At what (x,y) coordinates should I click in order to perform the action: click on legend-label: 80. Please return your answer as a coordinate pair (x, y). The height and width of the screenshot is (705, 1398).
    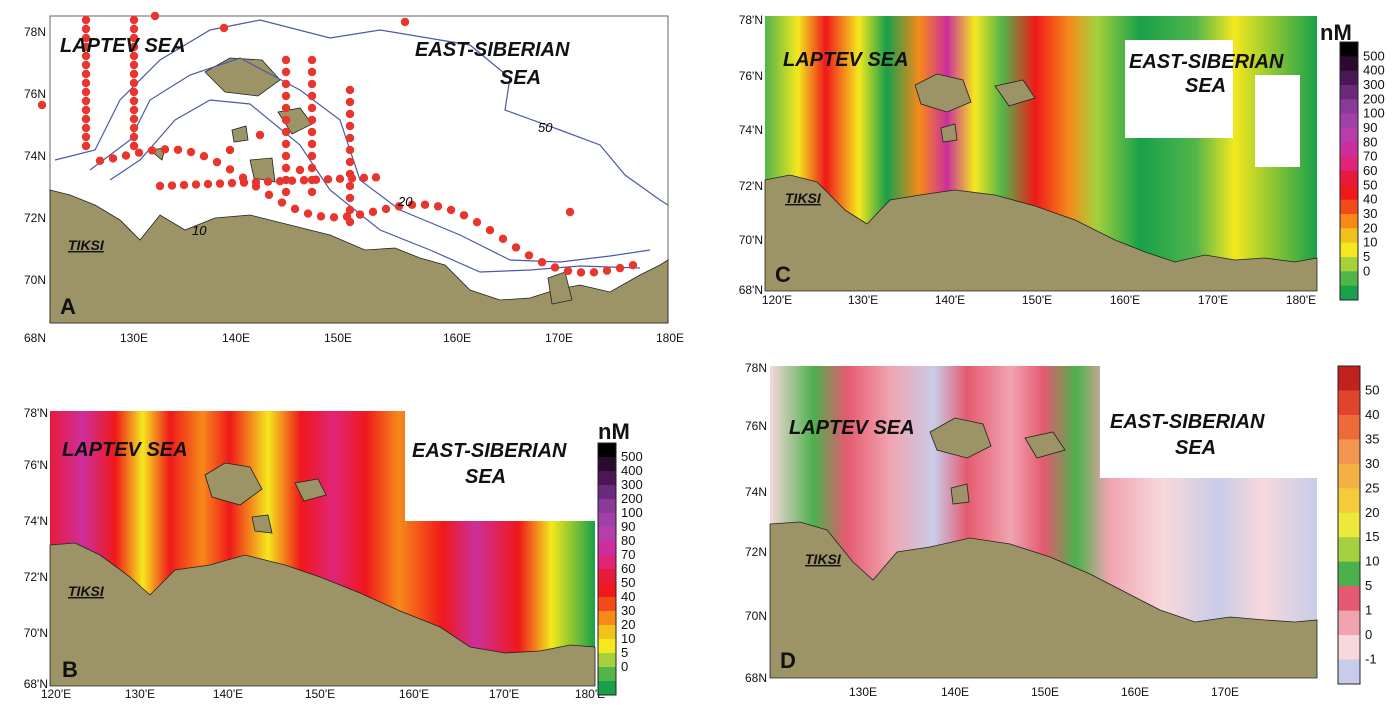
    Looking at the image, I should click on (628, 540).